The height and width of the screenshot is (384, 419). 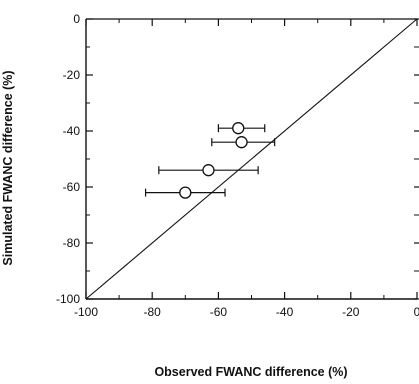 I want to click on y-tick-label: -60, so click(x=72, y=187).